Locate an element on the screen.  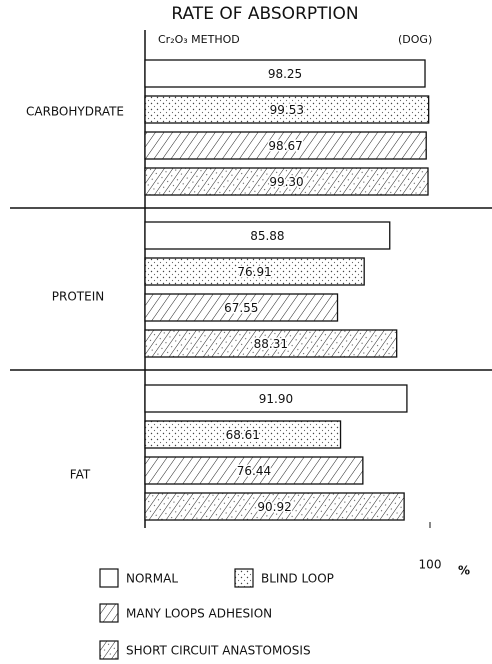
value-label: 76.44 is located at coordinates (254, 471).